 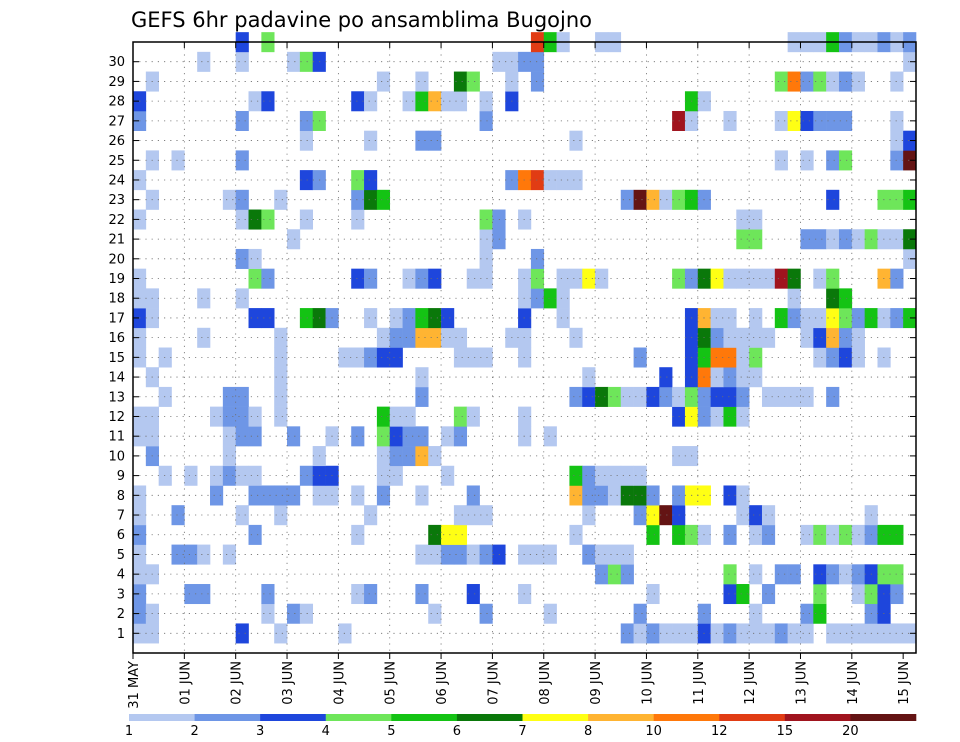 What do you see at coordinates (134, 685) in the screenshot?
I see `x-tick-label: 31 MAY` at bounding box center [134, 685].